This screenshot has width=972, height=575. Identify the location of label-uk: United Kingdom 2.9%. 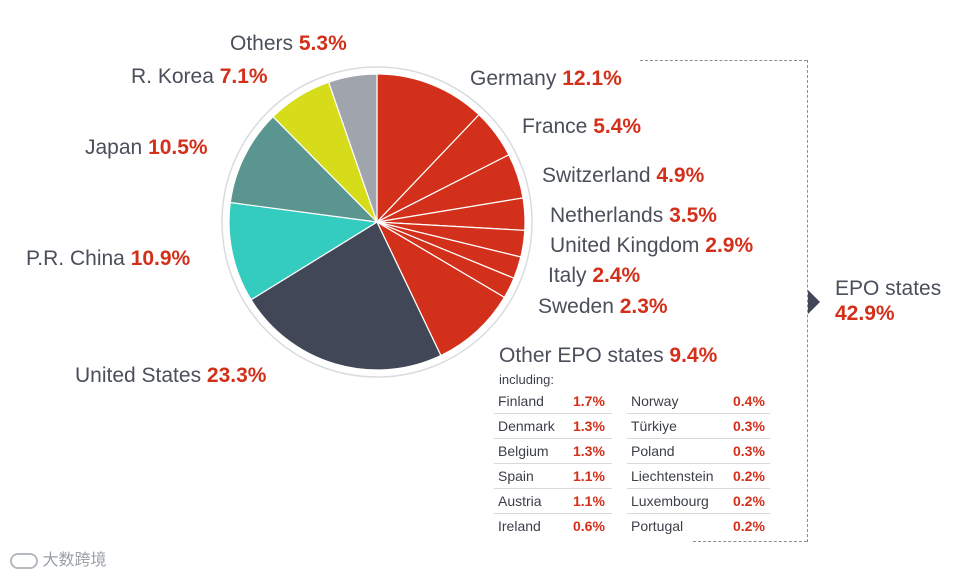
(652, 245).